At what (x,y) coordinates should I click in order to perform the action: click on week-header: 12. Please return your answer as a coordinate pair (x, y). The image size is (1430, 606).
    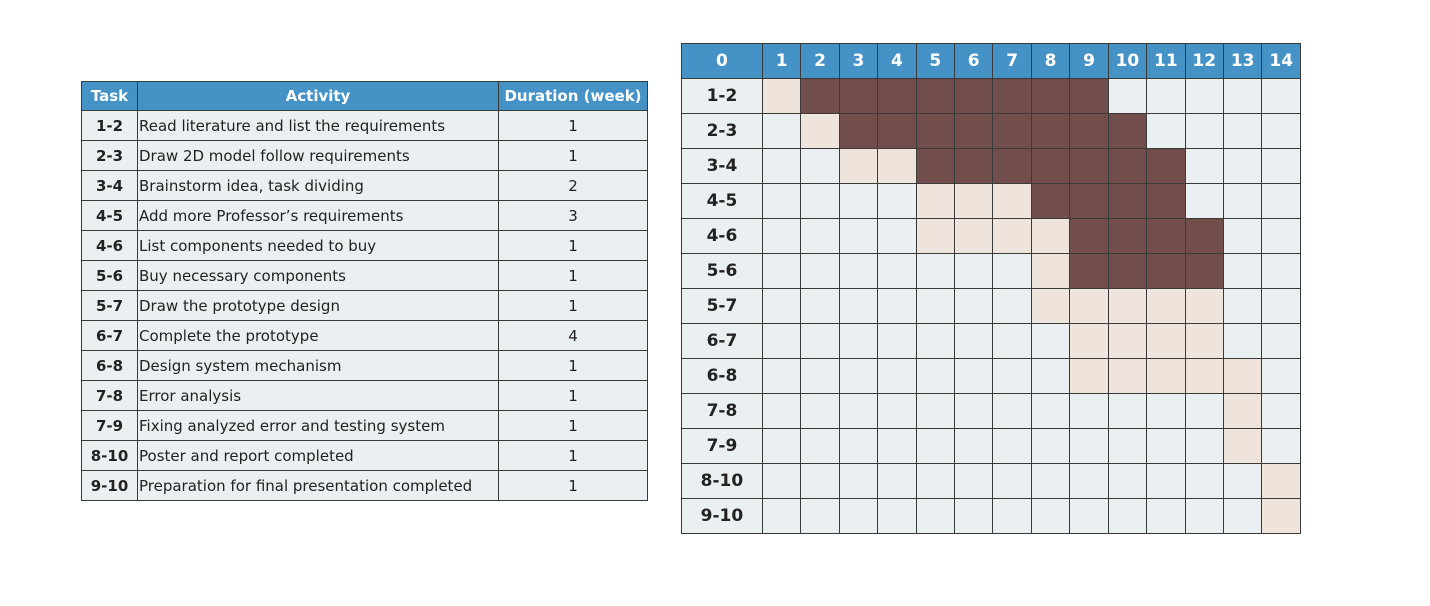
    Looking at the image, I should click on (1204, 61).